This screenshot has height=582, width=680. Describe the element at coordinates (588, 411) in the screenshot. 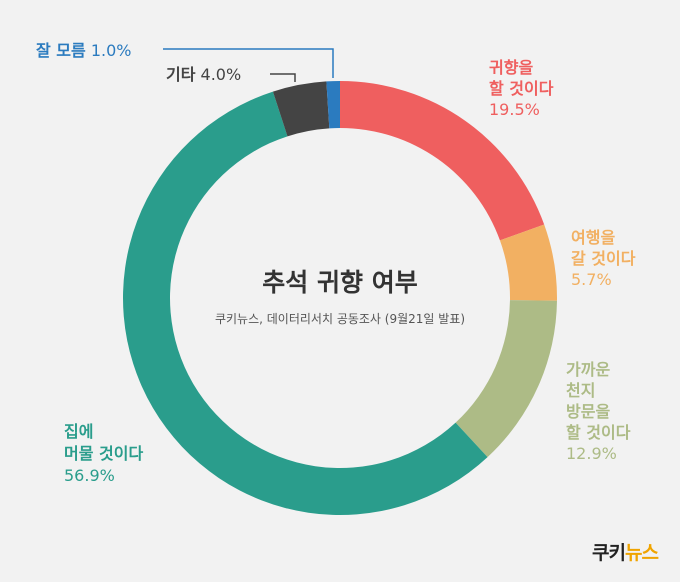

I see `slice-name-2-line-2: 방문을` at that location.